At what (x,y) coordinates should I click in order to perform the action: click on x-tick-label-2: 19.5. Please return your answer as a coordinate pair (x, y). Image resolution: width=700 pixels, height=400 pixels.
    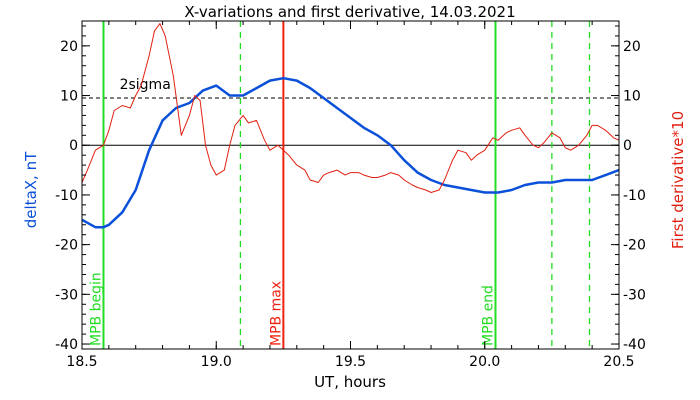
    Looking at the image, I should click on (350, 362).